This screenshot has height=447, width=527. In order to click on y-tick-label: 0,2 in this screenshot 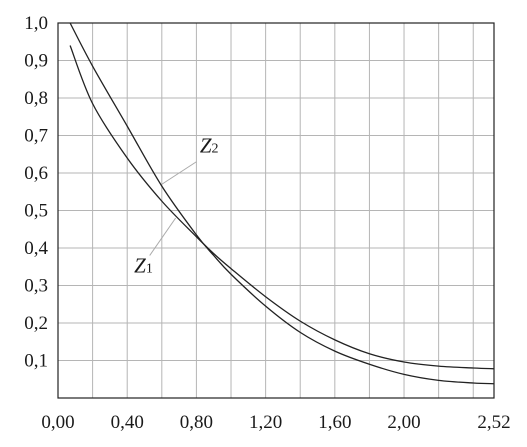, I will do `click(36, 323)`.